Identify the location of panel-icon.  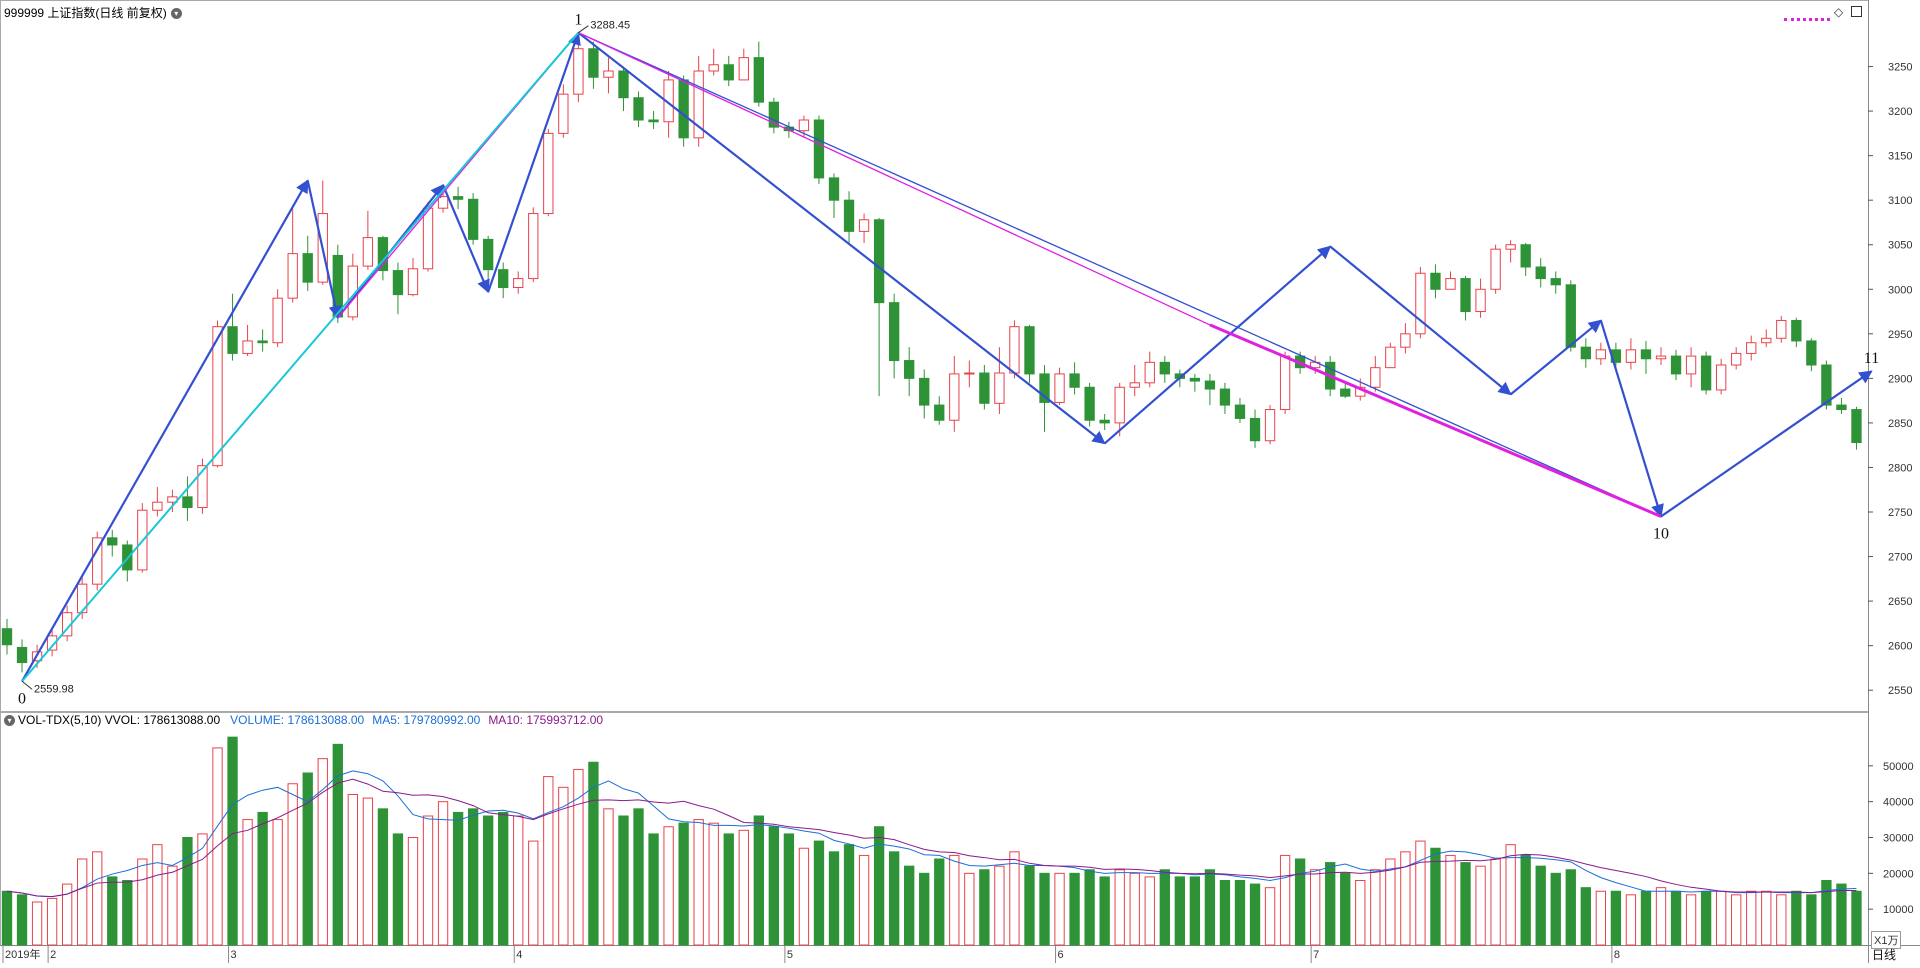
(1856, 11).